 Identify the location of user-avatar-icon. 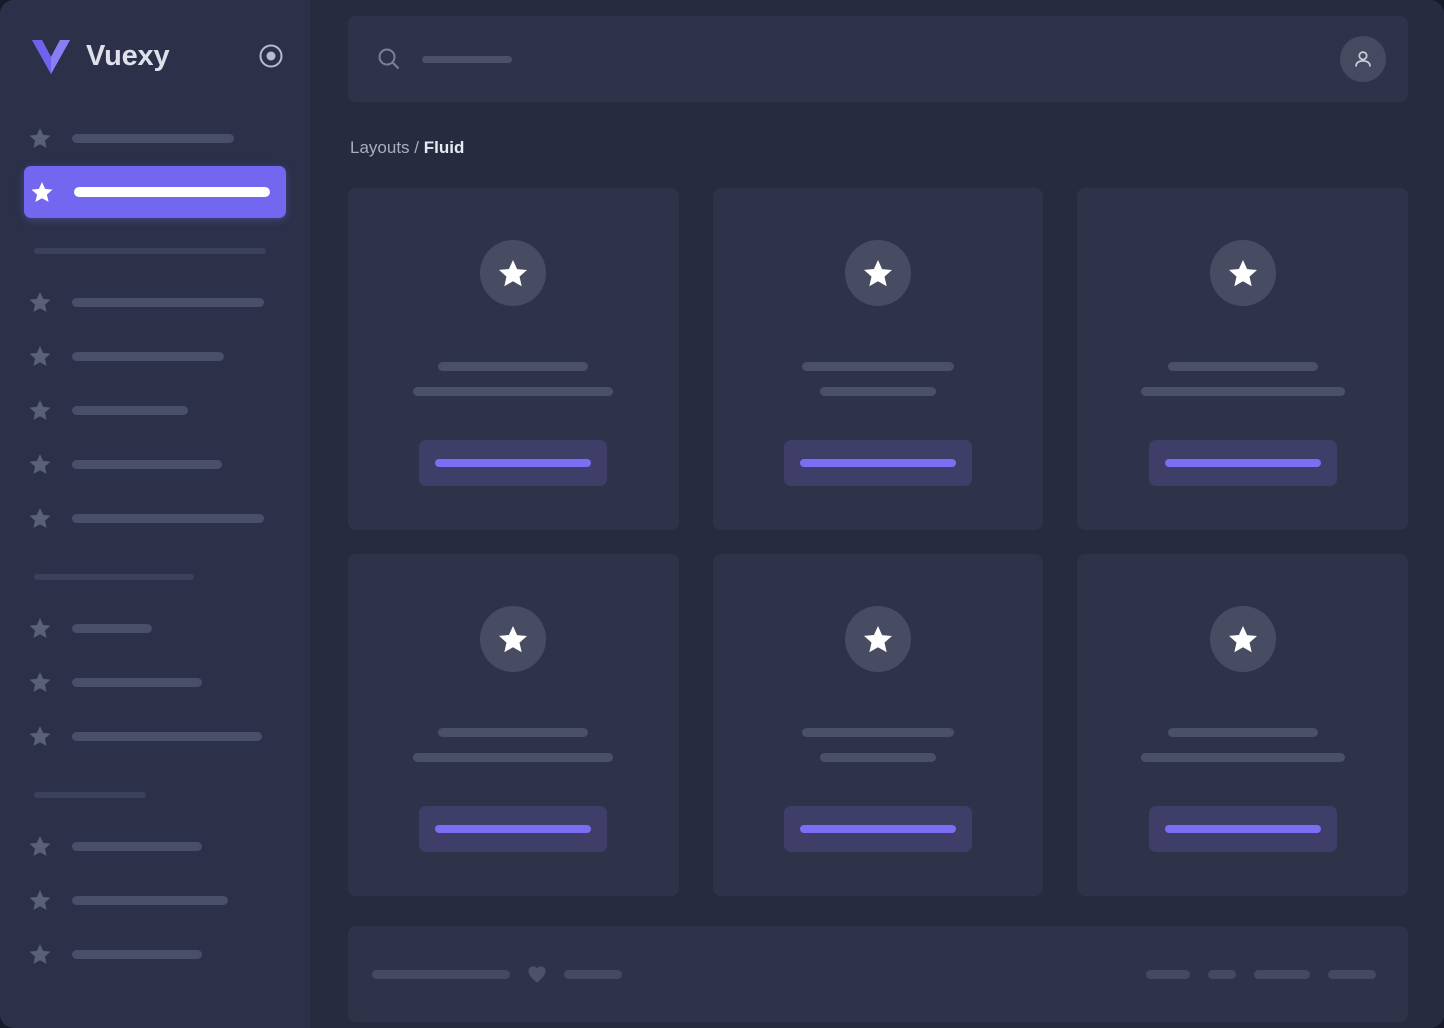
(1363, 59).